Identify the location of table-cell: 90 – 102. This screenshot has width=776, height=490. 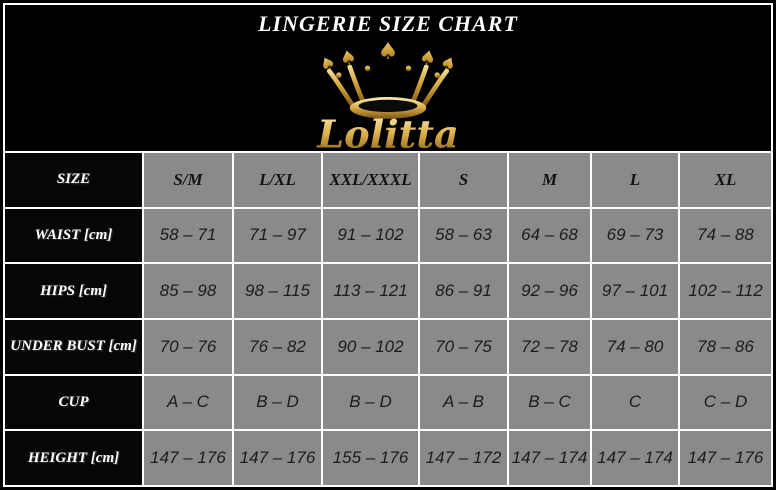
(370, 347).